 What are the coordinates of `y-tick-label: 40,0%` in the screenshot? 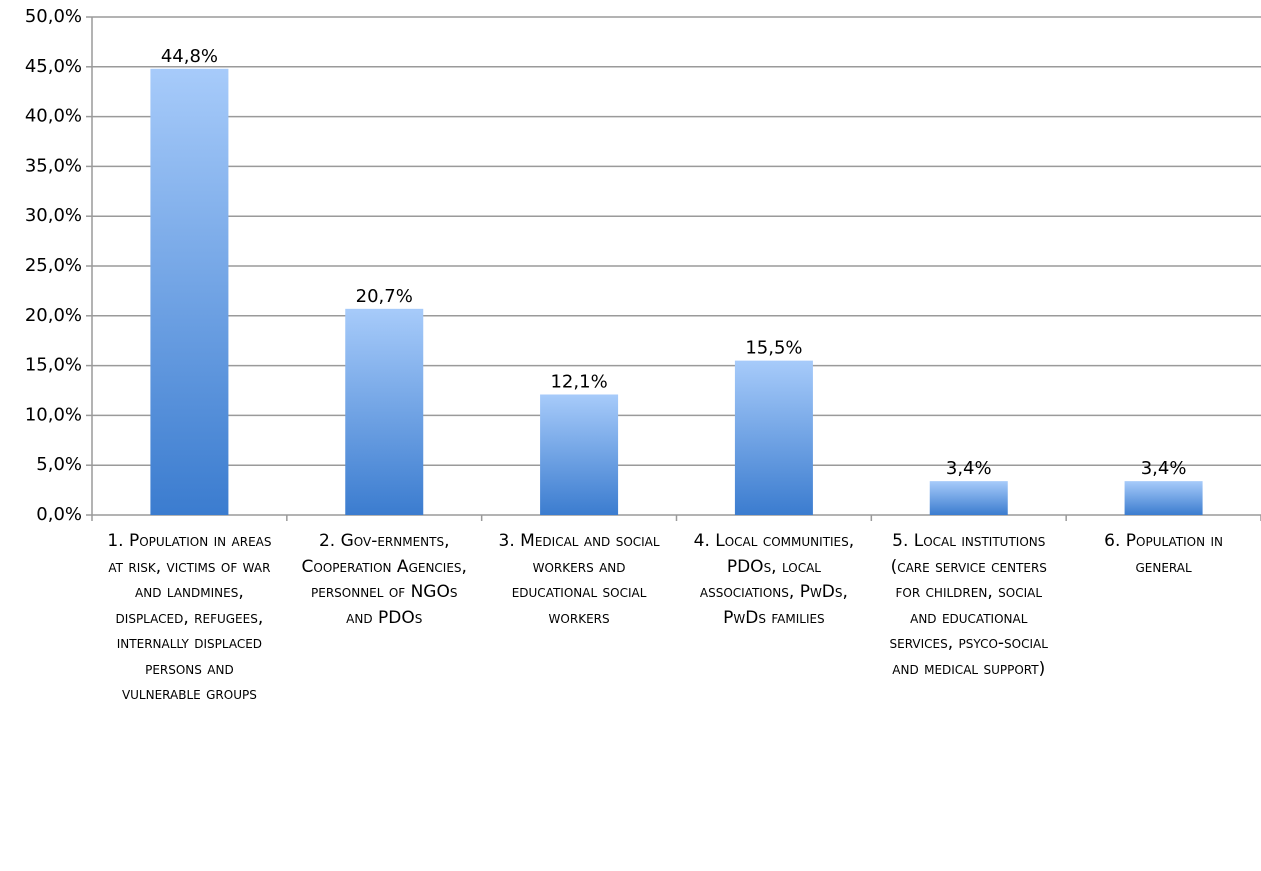 It's located at (53, 116).